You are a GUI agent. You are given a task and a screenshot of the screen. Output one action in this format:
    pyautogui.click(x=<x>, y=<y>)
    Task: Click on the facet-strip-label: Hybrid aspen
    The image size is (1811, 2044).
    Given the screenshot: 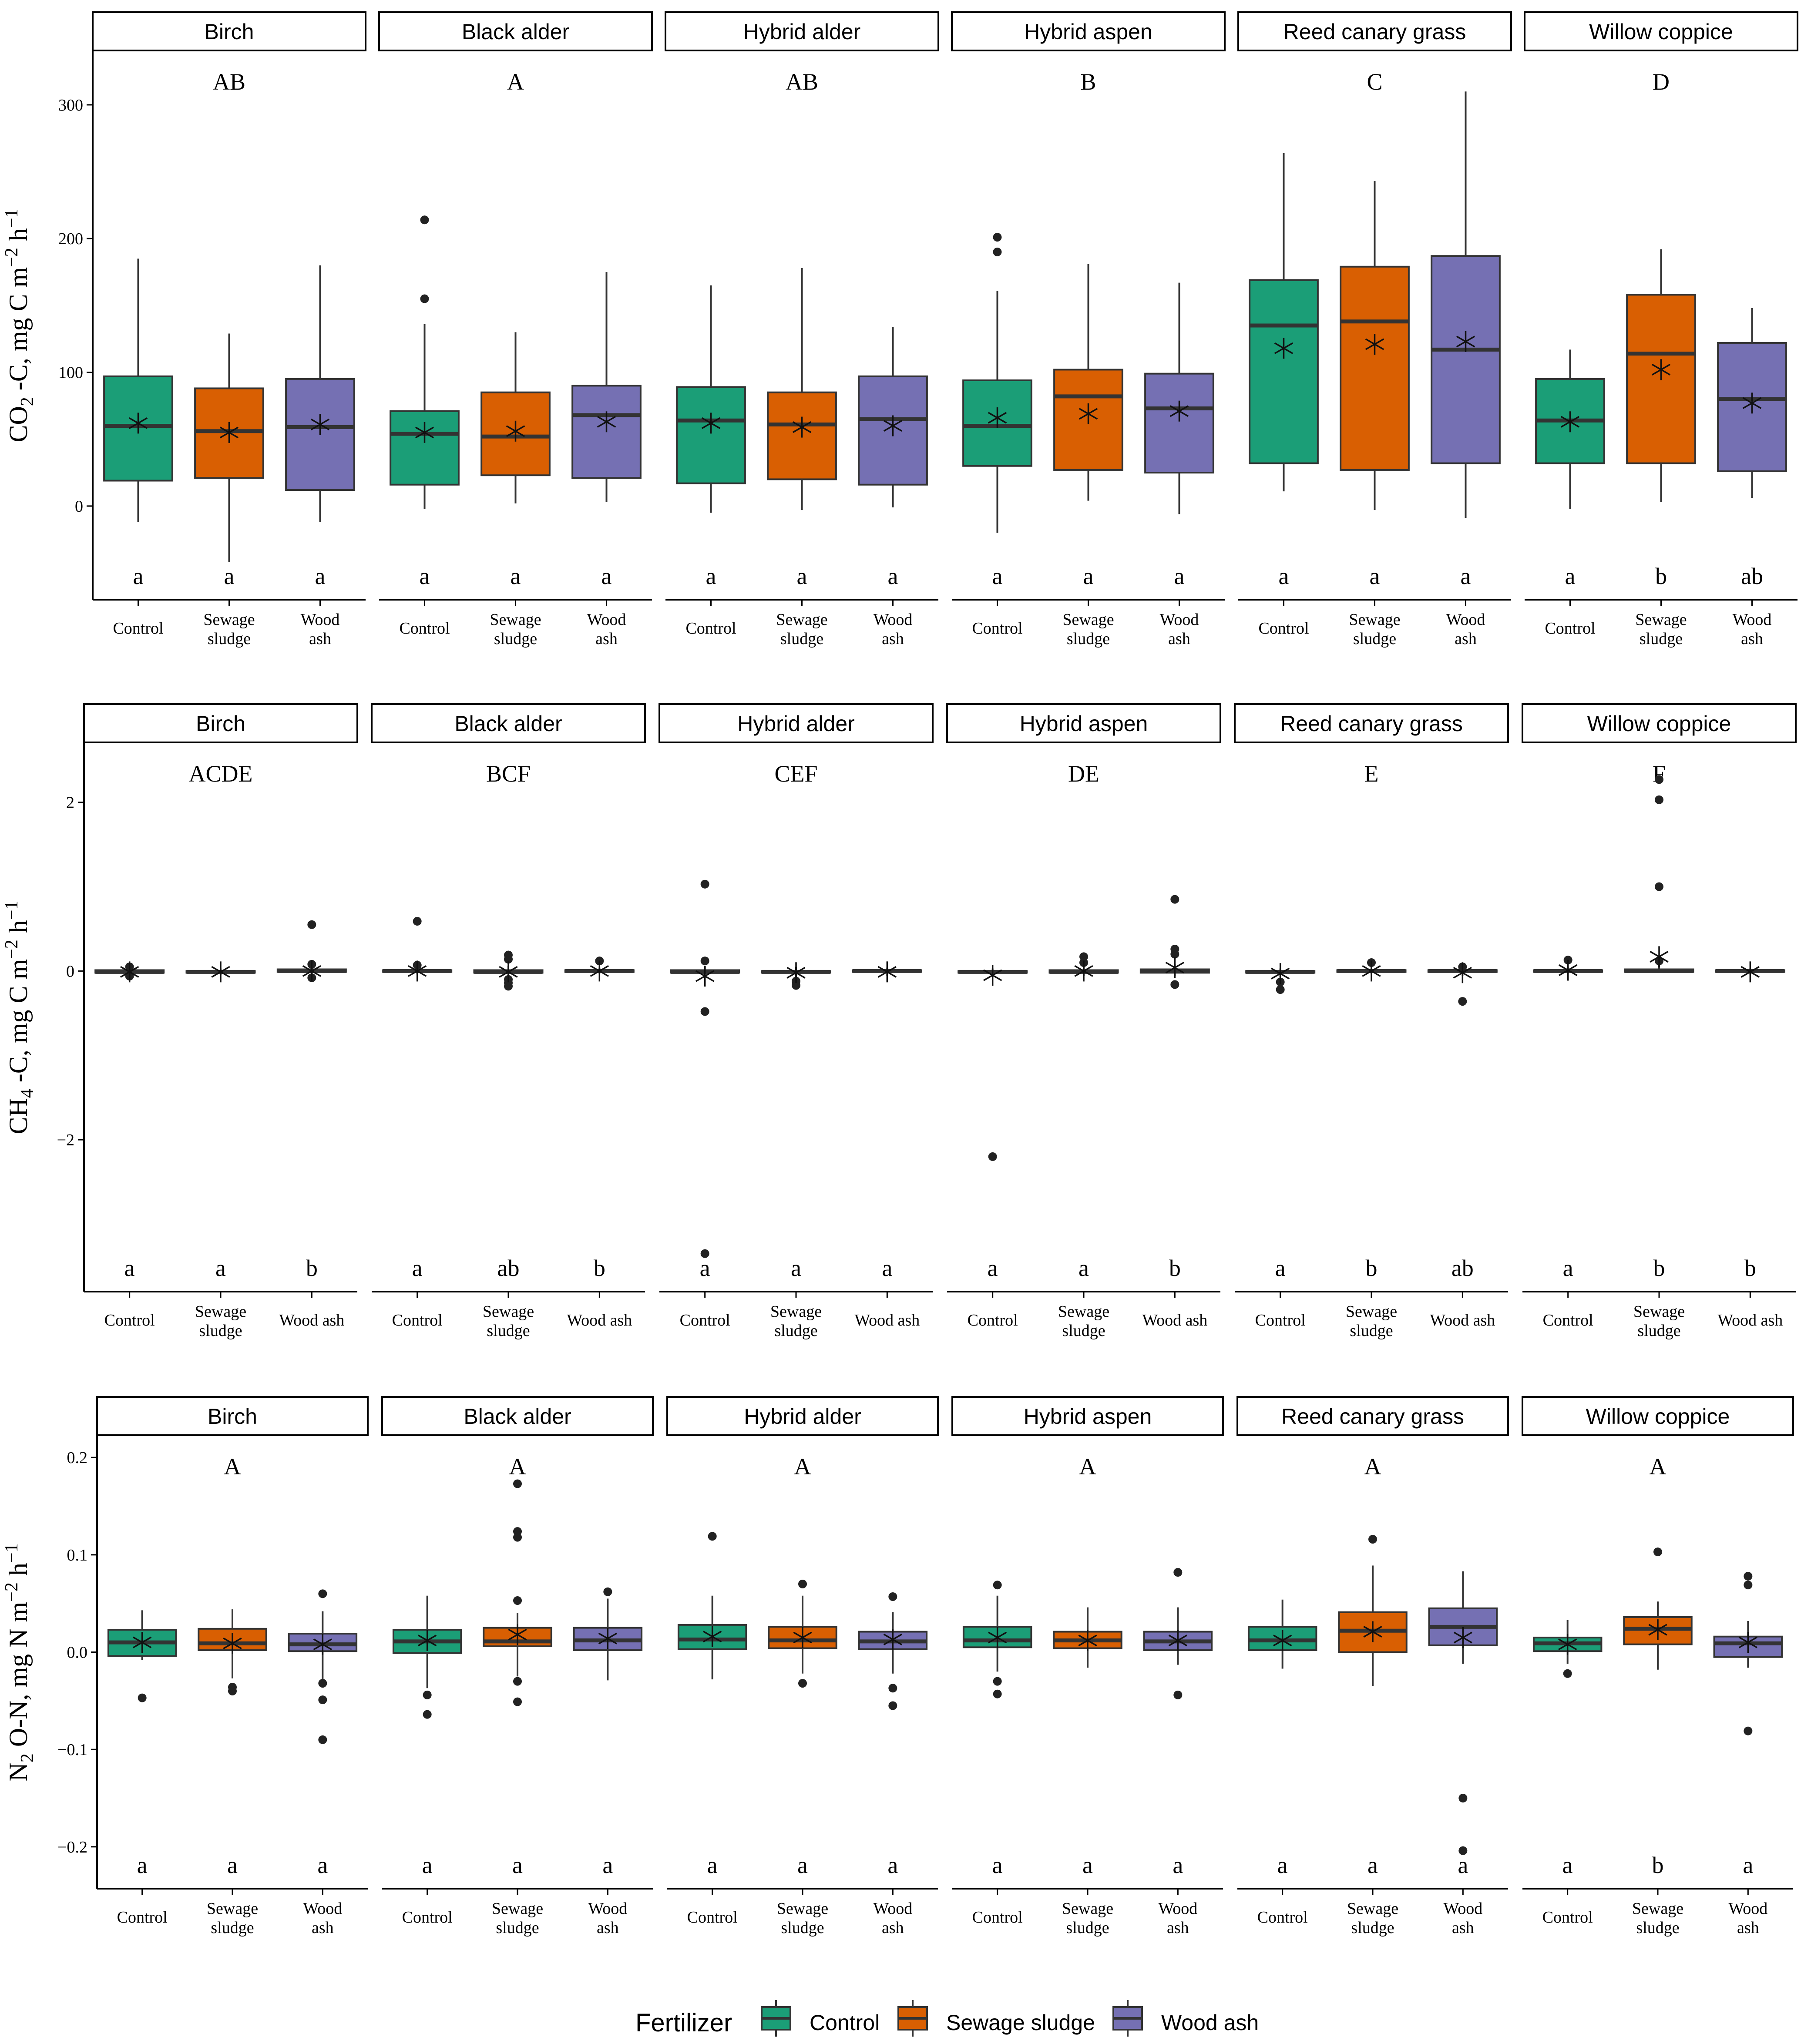 What is the action you would take?
    pyautogui.click(x=1084, y=724)
    